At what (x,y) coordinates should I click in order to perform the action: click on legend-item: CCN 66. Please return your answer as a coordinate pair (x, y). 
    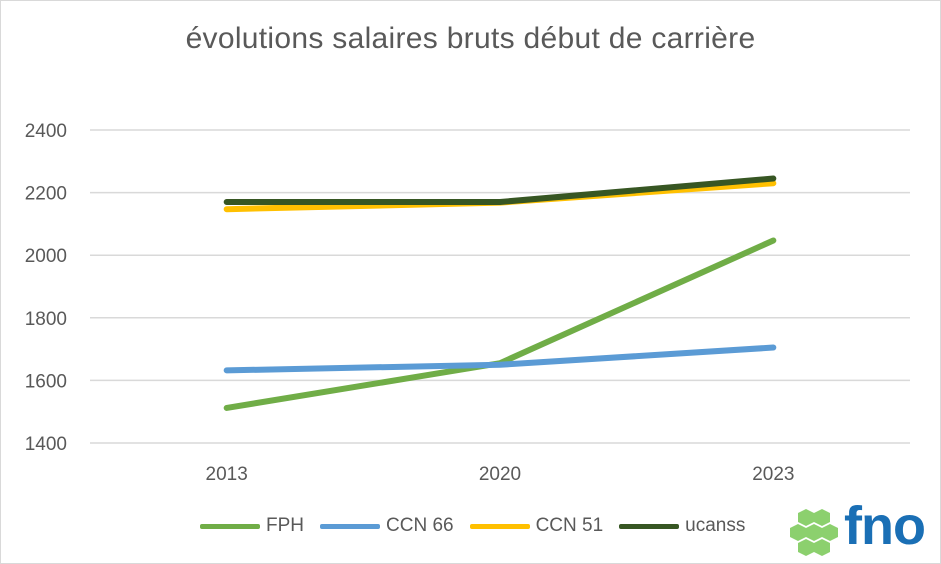
    Looking at the image, I should click on (387, 526).